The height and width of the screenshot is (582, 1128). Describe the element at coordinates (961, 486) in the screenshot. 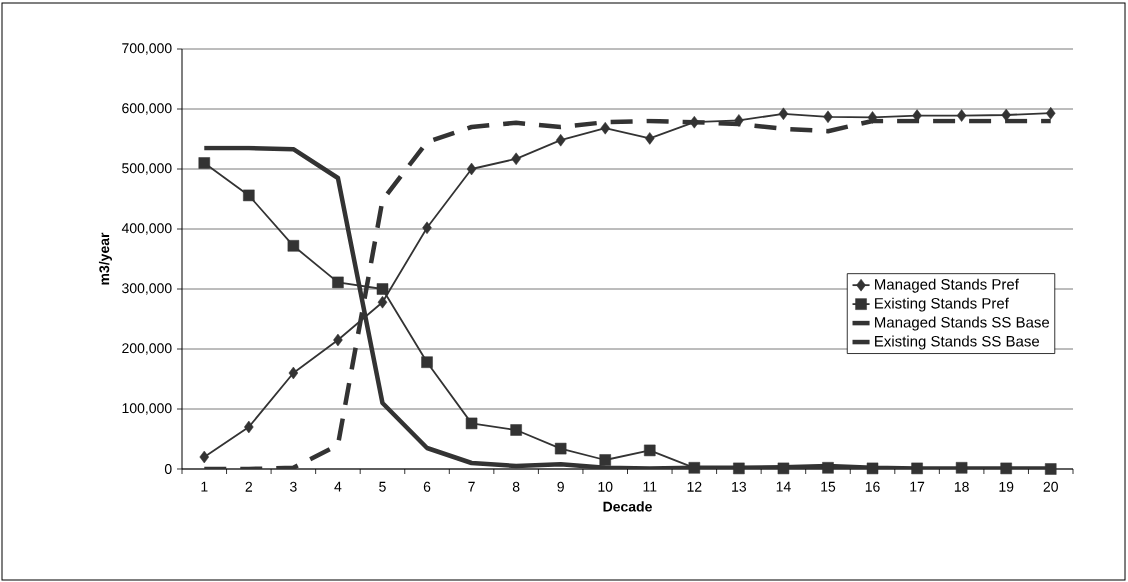

I see `x-tick-label: 18` at that location.